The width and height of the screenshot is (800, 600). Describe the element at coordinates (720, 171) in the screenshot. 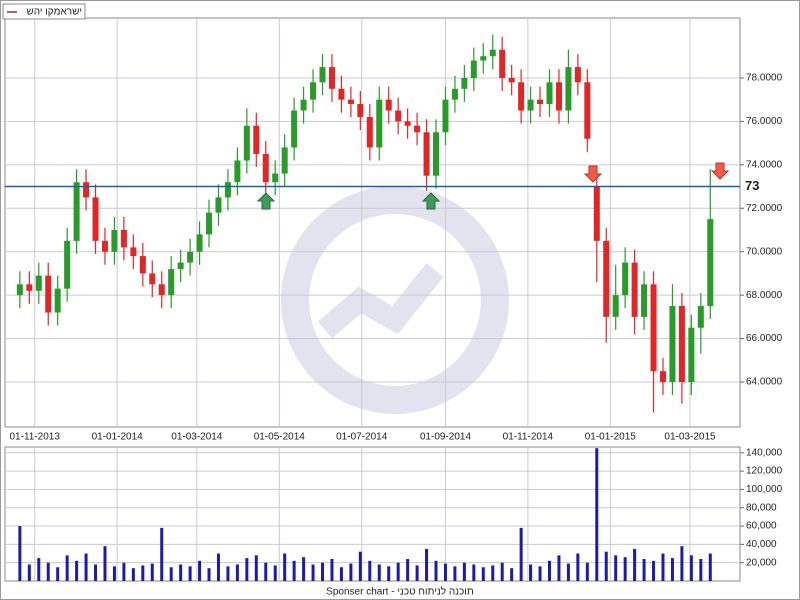

I see `sell-arrow` at that location.